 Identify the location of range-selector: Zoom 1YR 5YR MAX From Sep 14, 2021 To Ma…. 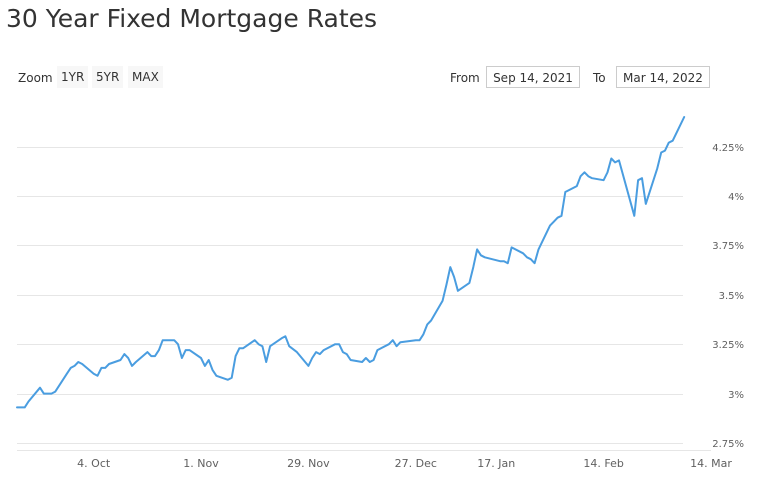
(384, 78).